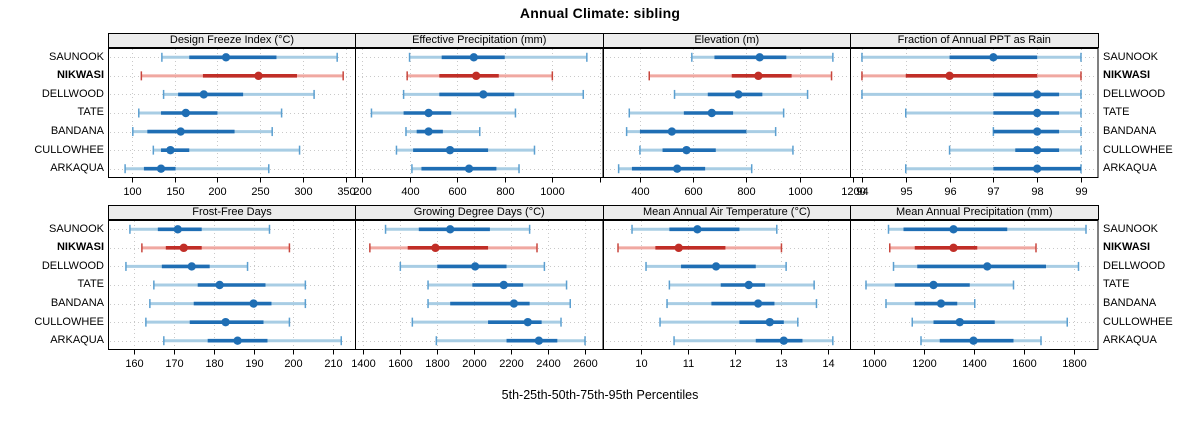 The width and height of the screenshot is (1200, 425). I want to click on panel-header-label: Mean Annual Precipitation (mm), so click(974, 212).